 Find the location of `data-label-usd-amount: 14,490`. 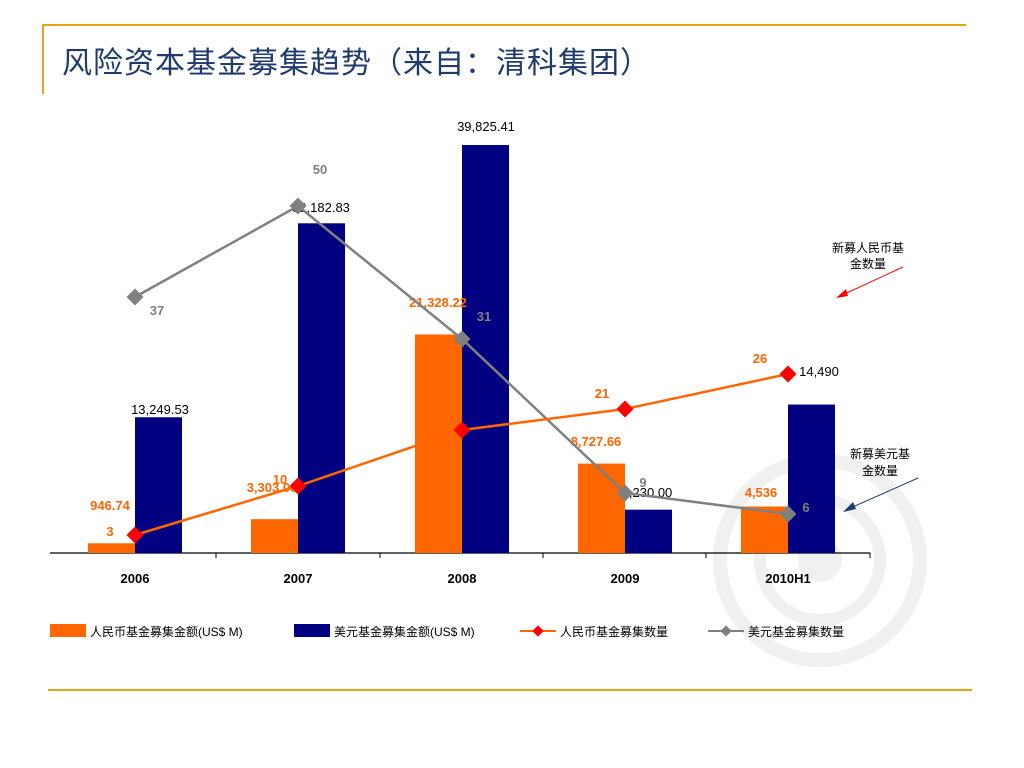

data-label-usd-amount: 14,490 is located at coordinates (819, 371).